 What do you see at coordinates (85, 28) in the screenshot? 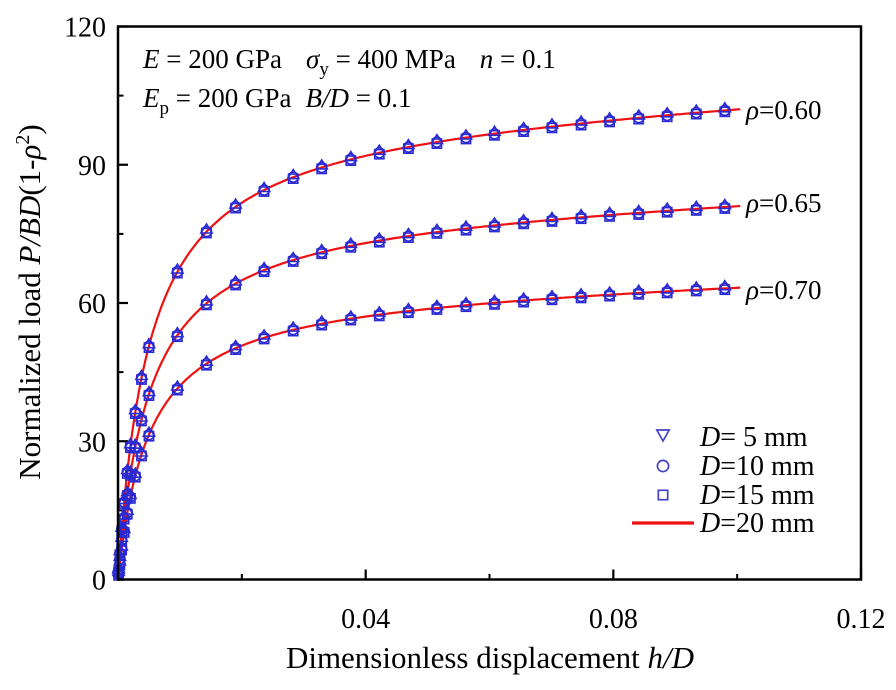
I see `y-tick-label: 120` at bounding box center [85, 28].